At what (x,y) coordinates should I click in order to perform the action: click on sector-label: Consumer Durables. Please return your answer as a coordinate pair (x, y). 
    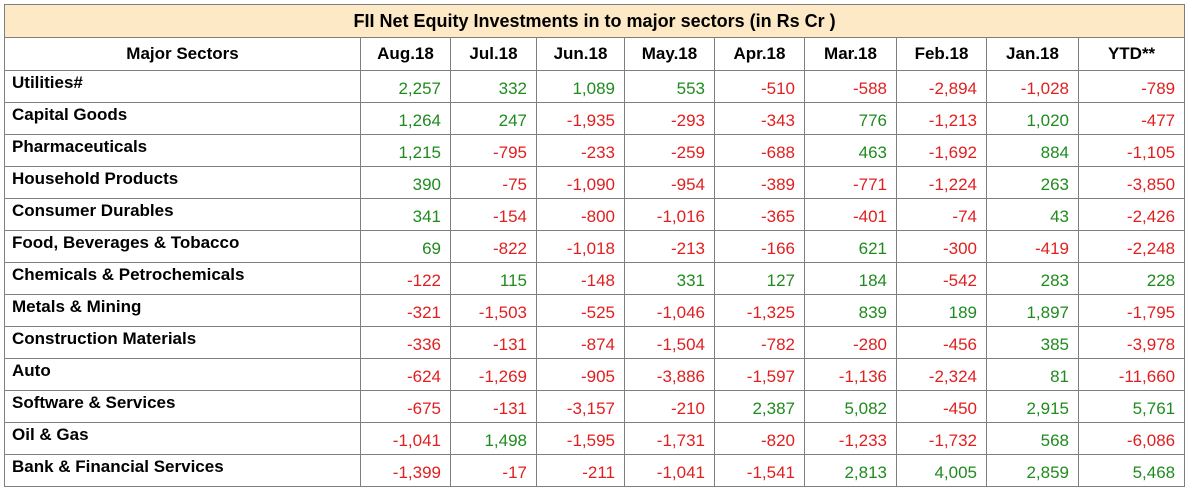
    Looking at the image, I should click on (182, 214).